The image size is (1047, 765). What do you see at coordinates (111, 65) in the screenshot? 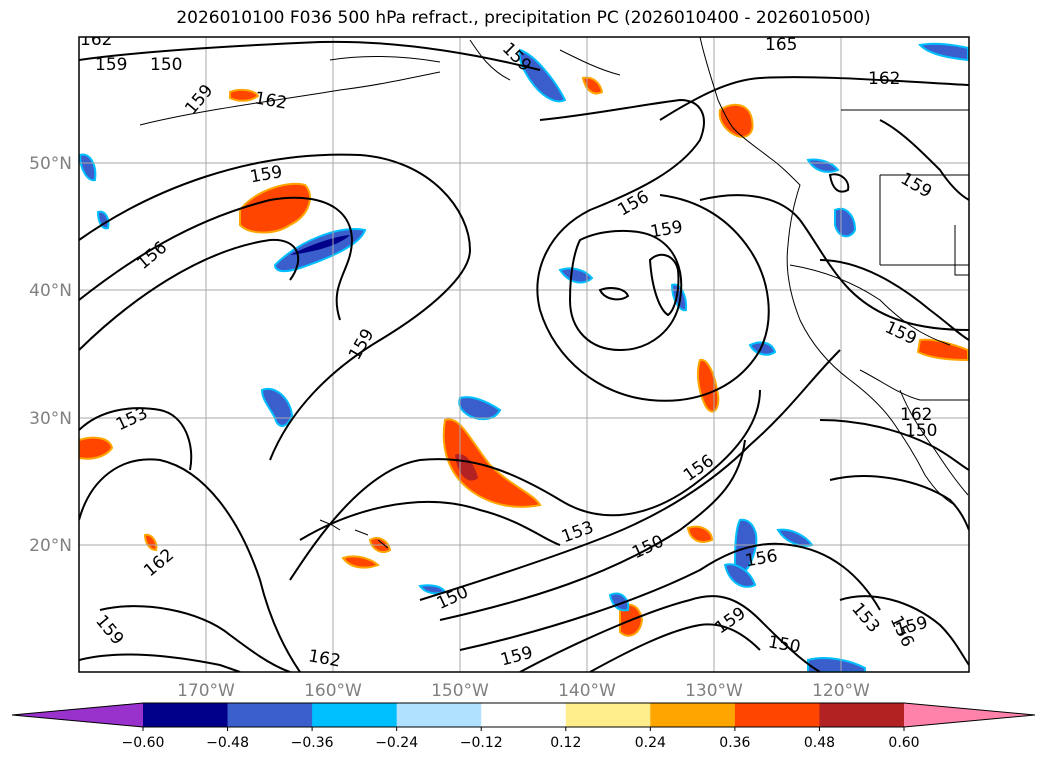
I see `contour-label: 159` at bounding box center [111, 65].